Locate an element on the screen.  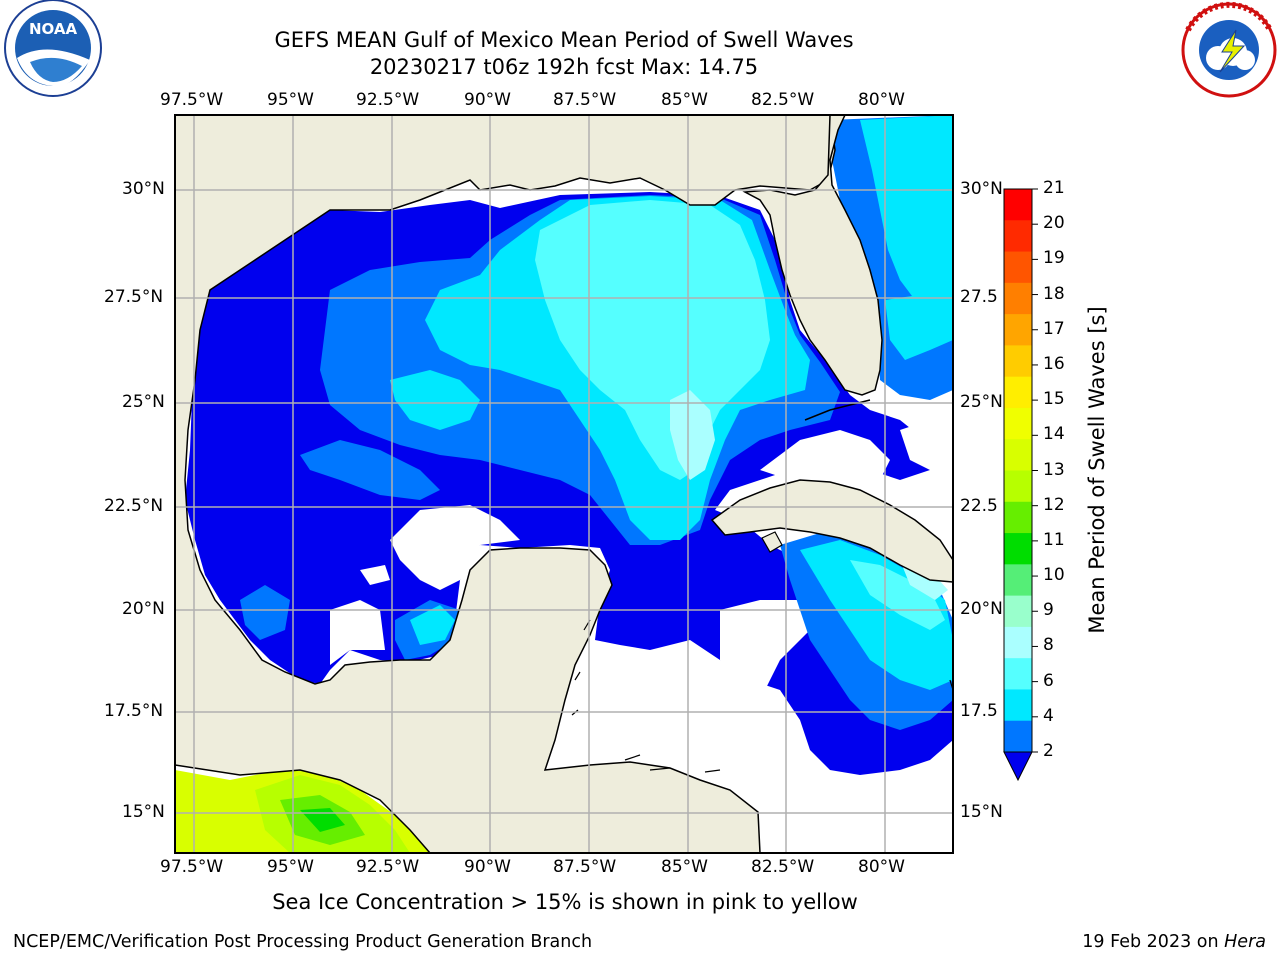
colorbar-tick-label: 13 is located at coordinates (1054, 469).